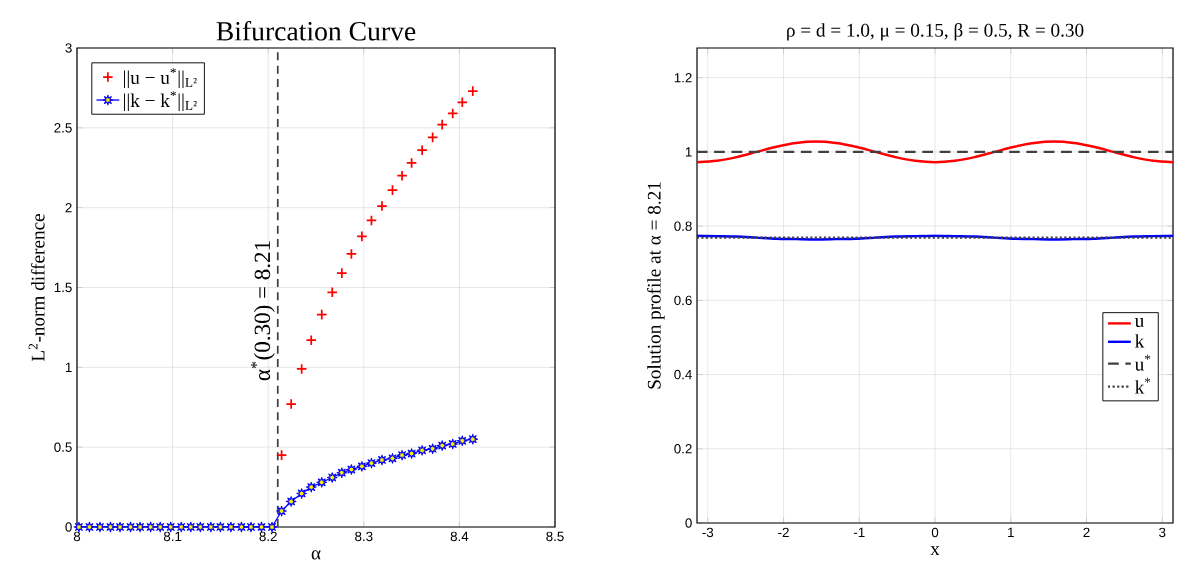 The width and height of the screenshot is (1184, 579). Describe the element at coordinates (1142, 362) in the screenshot. I see `legend-label: u$^{*}$` at that location.